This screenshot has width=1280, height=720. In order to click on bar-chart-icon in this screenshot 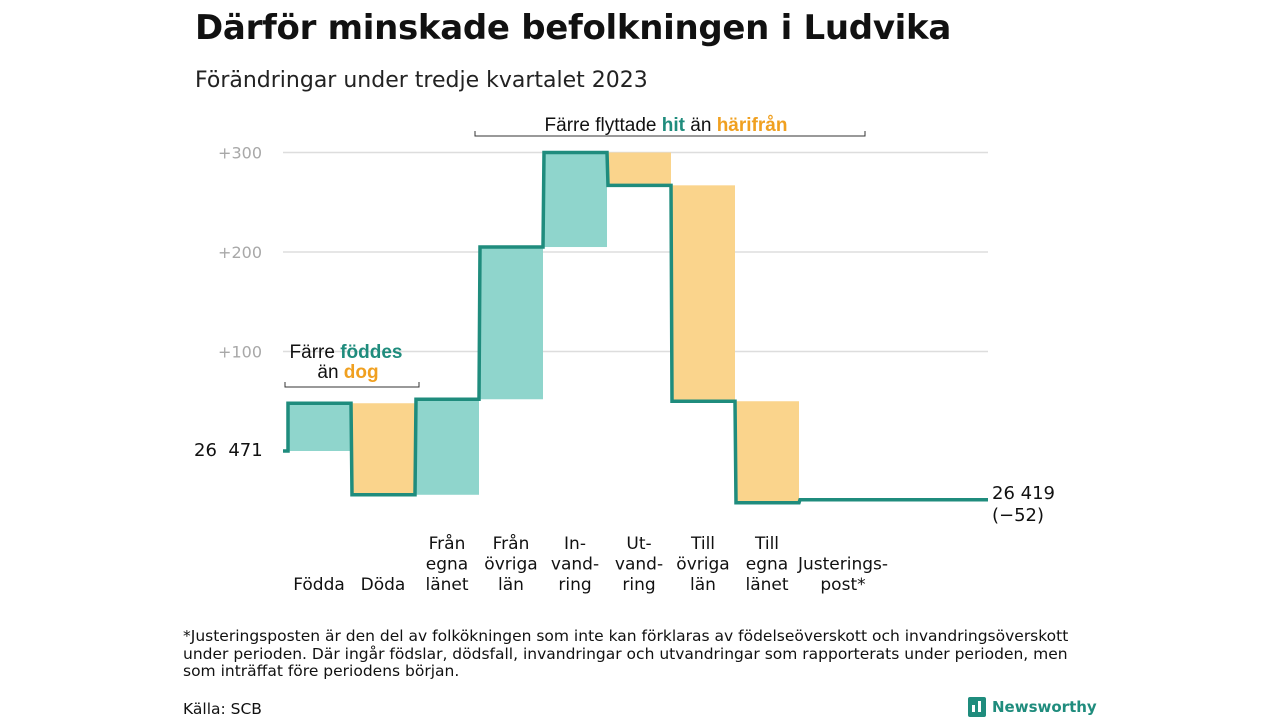, I will do `click(977, 707)`.